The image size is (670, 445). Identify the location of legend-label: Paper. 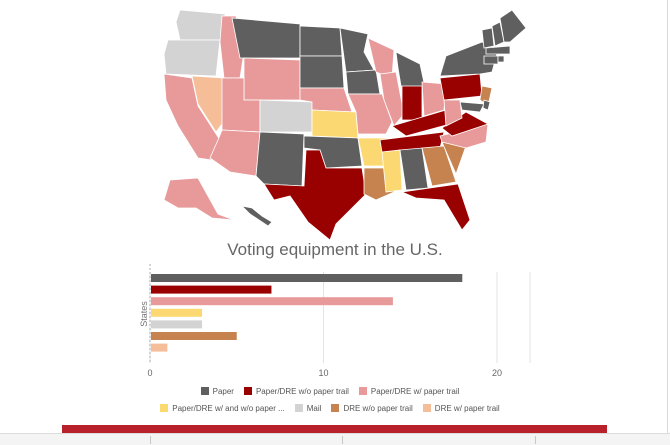
(223, 391).